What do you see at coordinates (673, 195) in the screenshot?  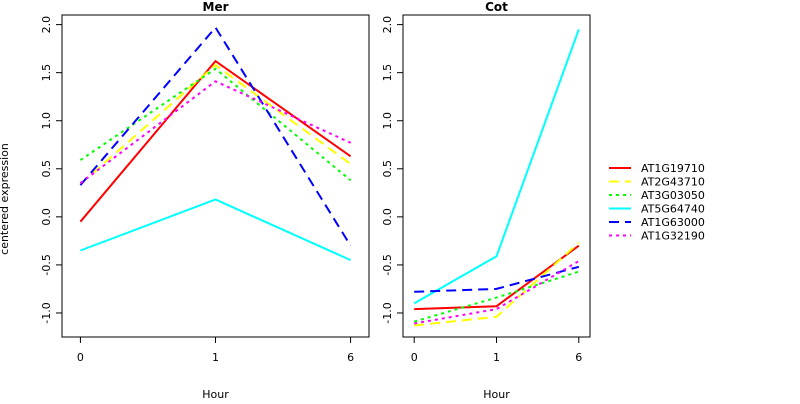 I see `legend-label: AT3G03050` at bounding box center [673, 195].